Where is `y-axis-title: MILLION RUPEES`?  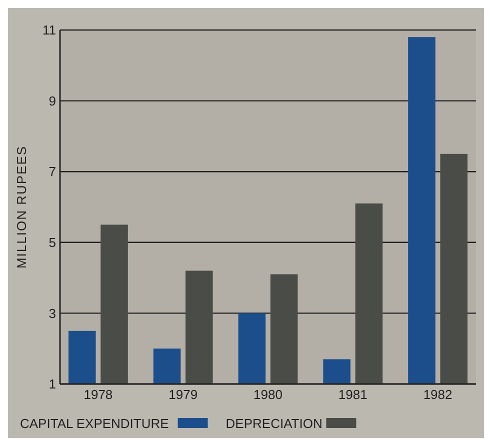 y-axis-title: MILLION RUPEES is located at coordinates (21, 207).